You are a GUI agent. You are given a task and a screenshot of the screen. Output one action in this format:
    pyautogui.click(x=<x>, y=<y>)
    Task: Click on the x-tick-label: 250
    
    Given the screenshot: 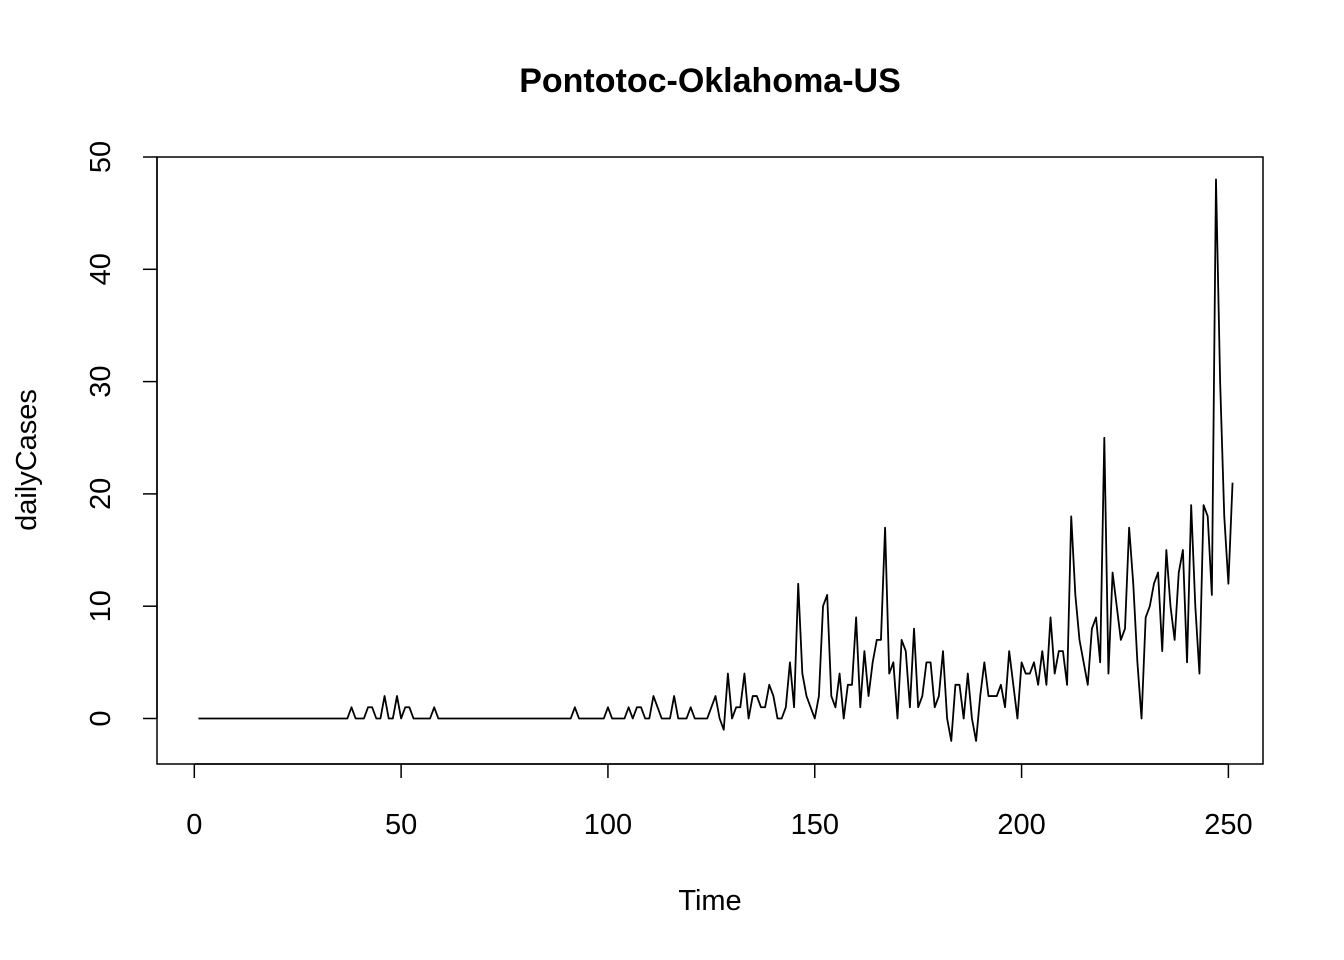 What is the action you would take?
    pyautogui.click(x=1228, y=825)
    